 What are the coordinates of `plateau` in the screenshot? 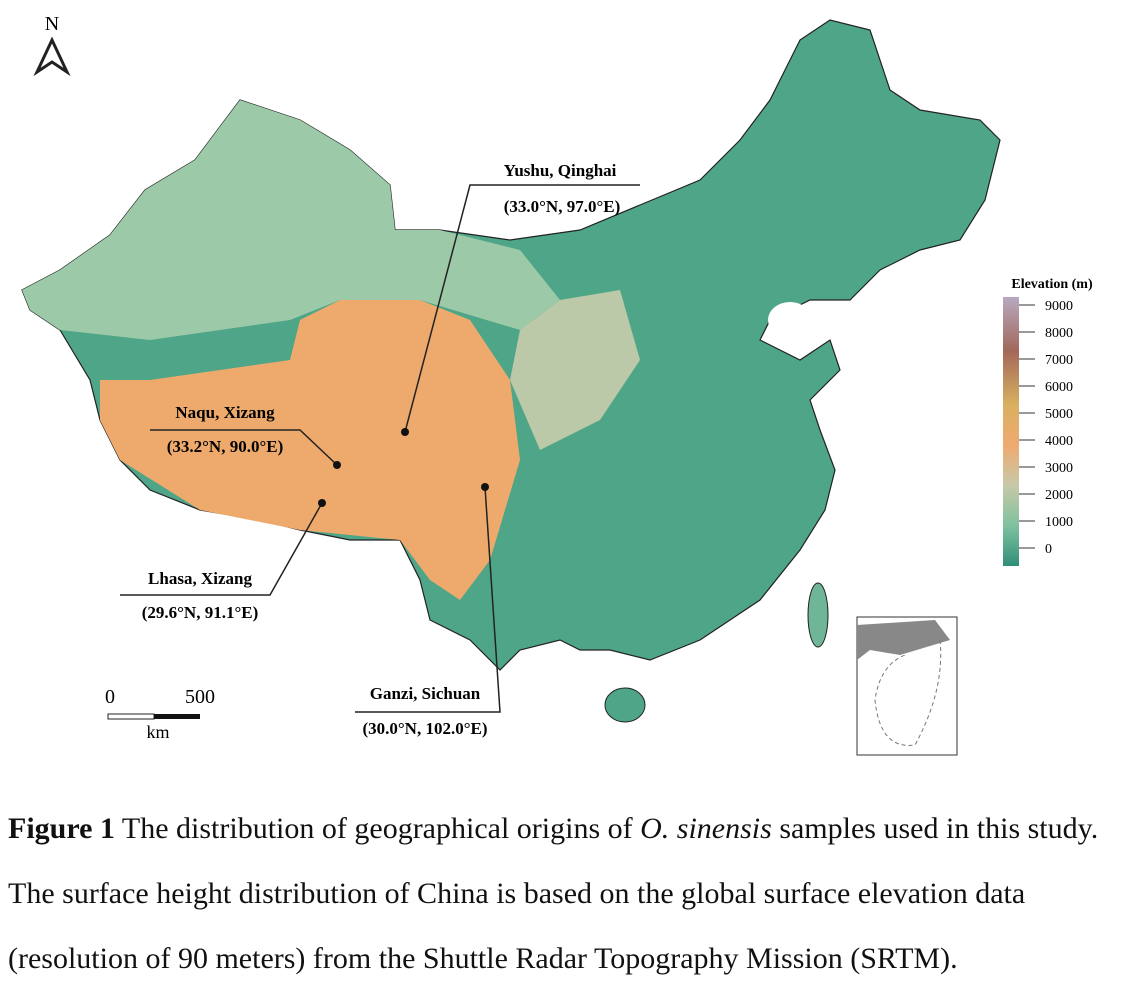 It's located at (310, 450).